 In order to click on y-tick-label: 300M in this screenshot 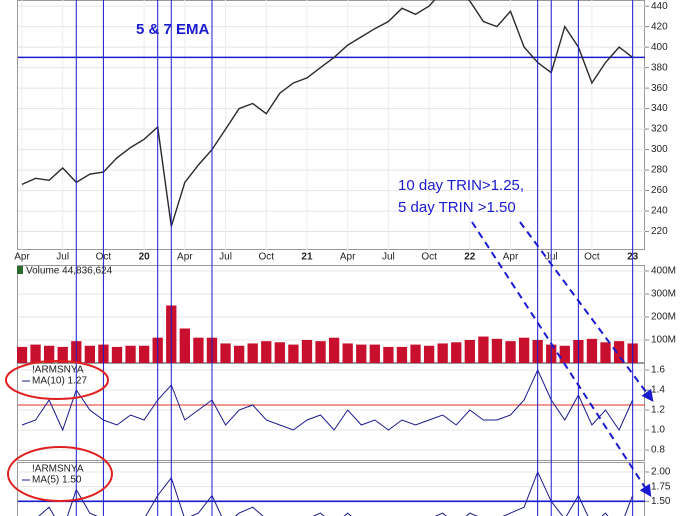, I will do `click(663, 294)`.